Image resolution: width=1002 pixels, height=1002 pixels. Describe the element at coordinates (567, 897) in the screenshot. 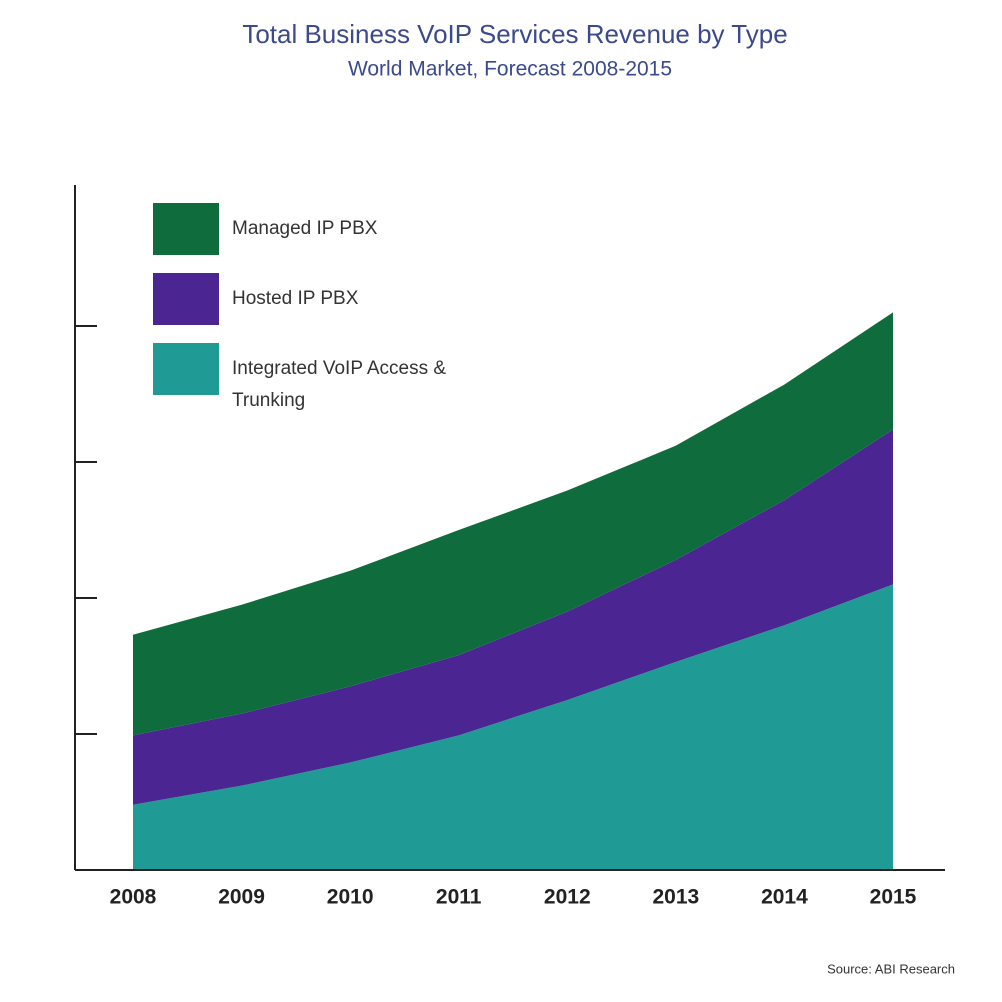

I see `x-tick-label: 2012` at that location.